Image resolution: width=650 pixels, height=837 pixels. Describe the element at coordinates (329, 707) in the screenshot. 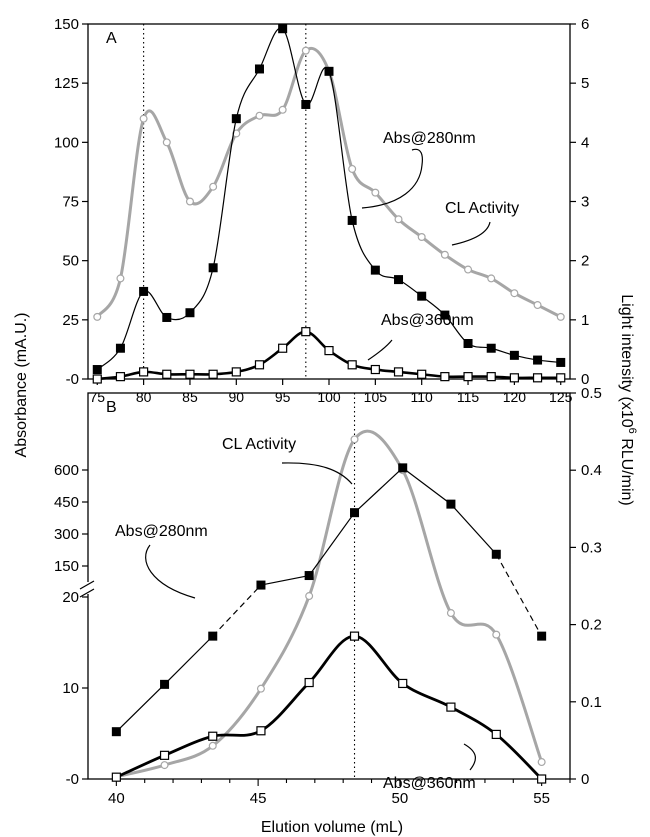

I see `panel-b-series-abs360-line` at that location.